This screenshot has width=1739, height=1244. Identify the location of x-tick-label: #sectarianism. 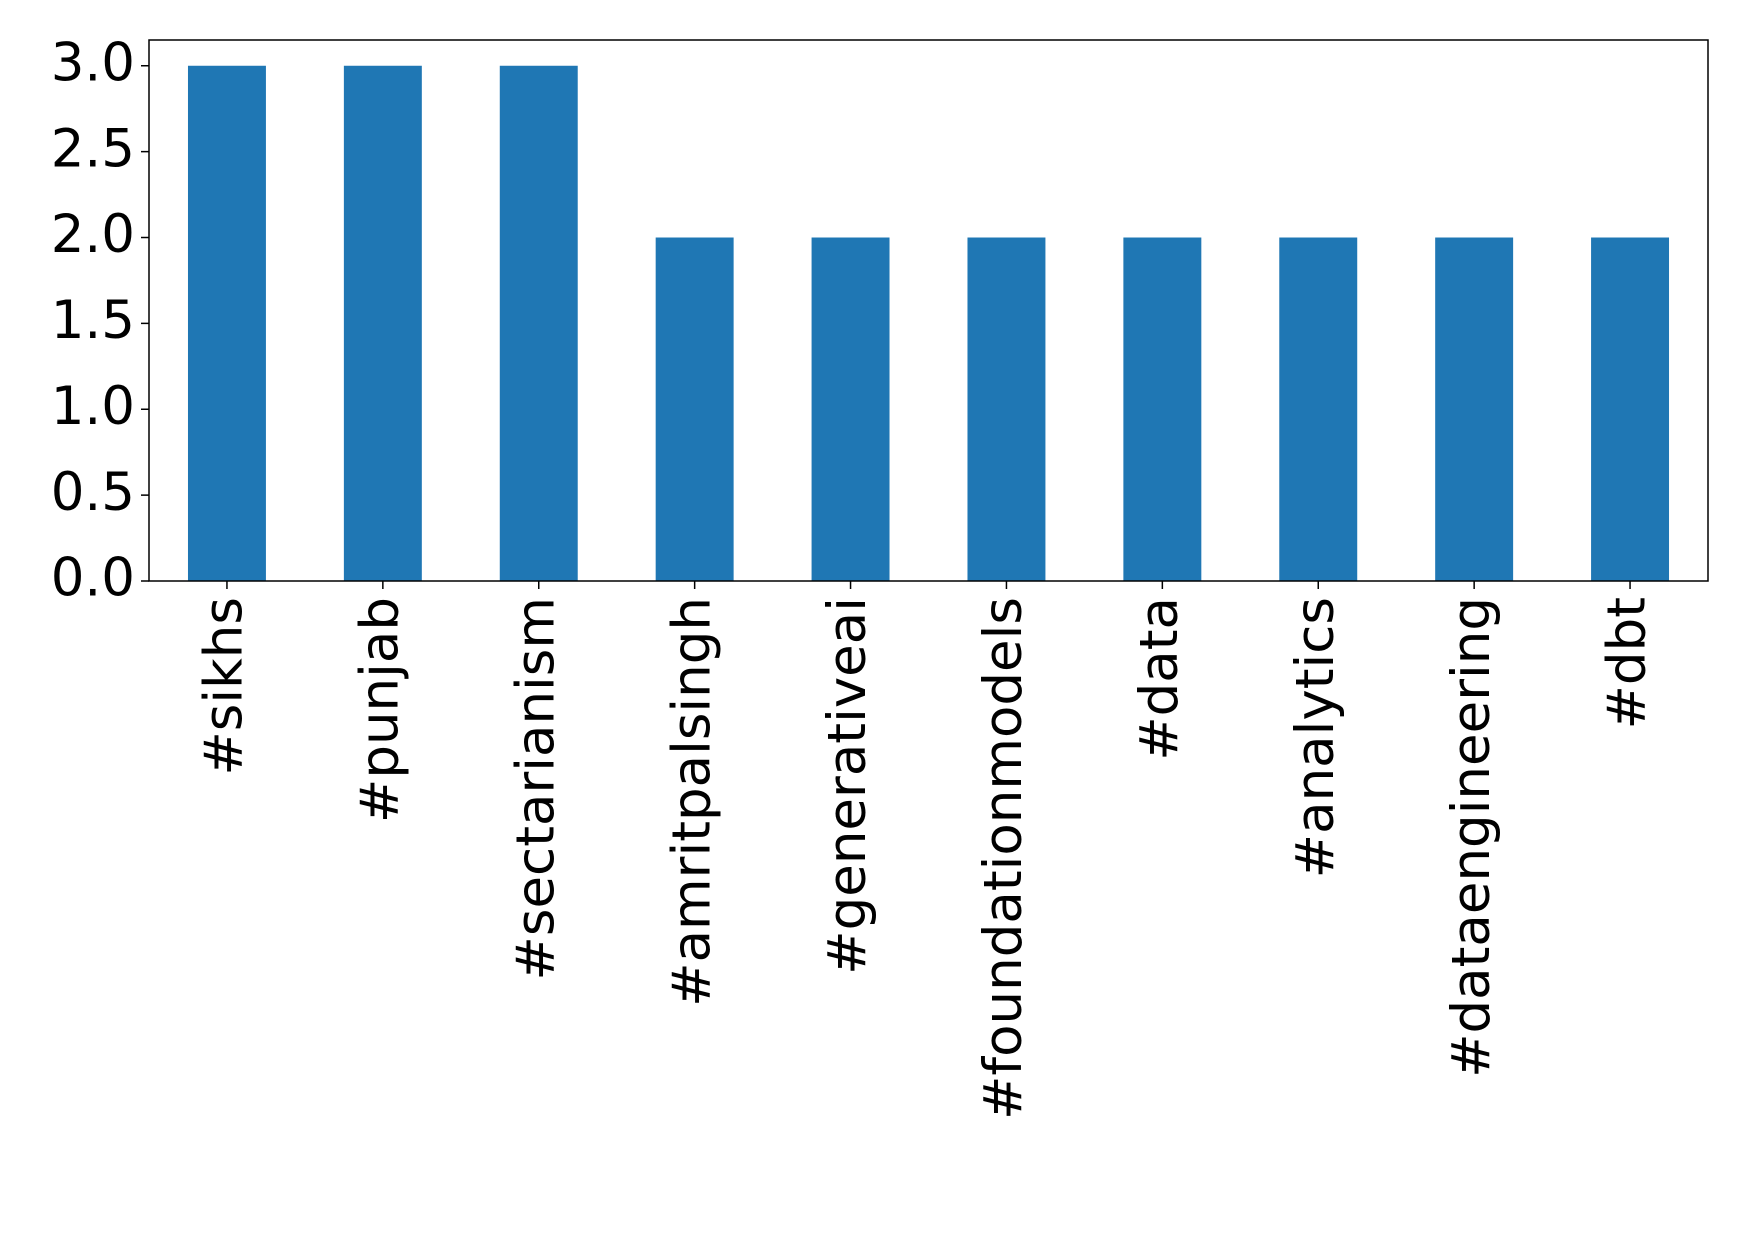
(535, 789).